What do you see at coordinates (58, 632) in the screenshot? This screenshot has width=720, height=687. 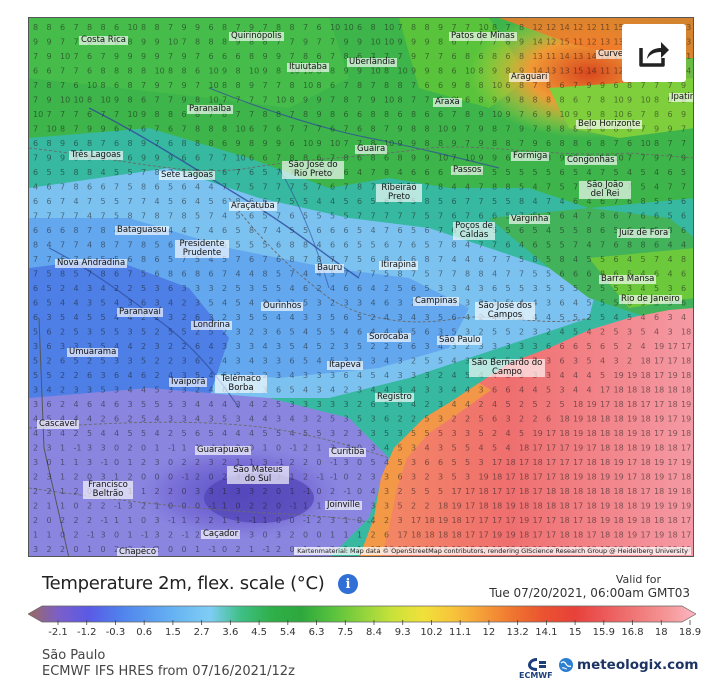 I see `scale-tick-label: -2.1` at bounding box center [58, 632].